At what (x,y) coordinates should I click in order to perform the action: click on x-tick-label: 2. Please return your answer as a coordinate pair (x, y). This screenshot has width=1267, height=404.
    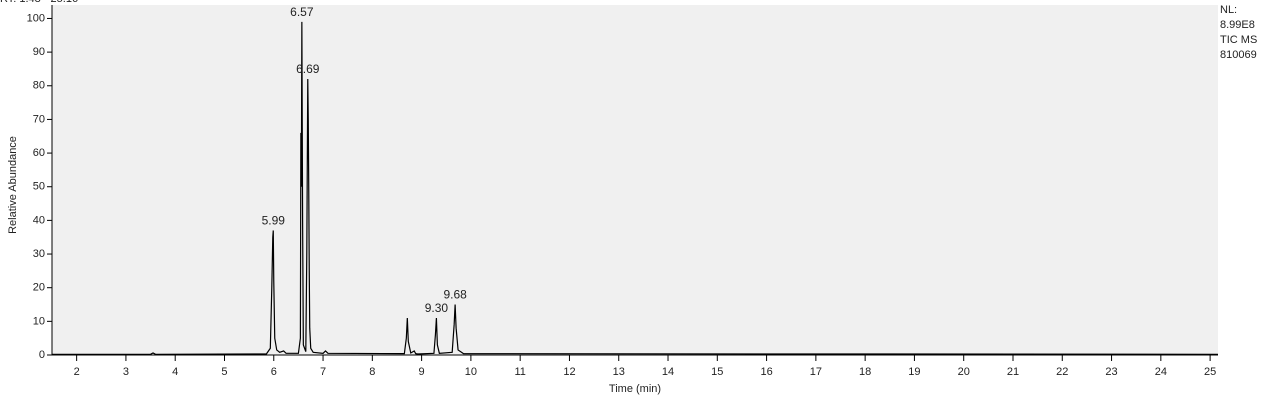
    Looking at the image, I should click on (77, 372).